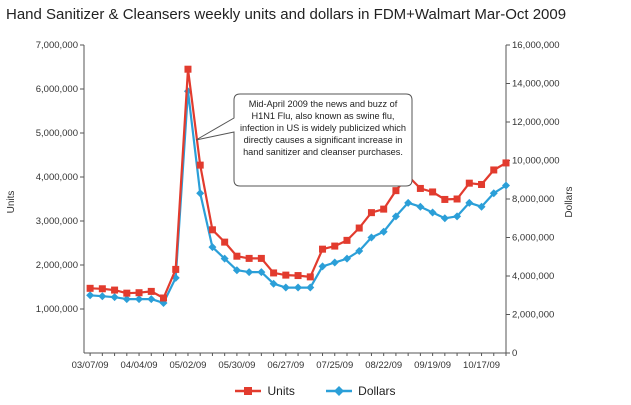 This screenshot has width=631, height=405. Describe the element at coordinates (533, 276) in the screenshot. I see `y-tick-right-label: 4,000,000` at that location.